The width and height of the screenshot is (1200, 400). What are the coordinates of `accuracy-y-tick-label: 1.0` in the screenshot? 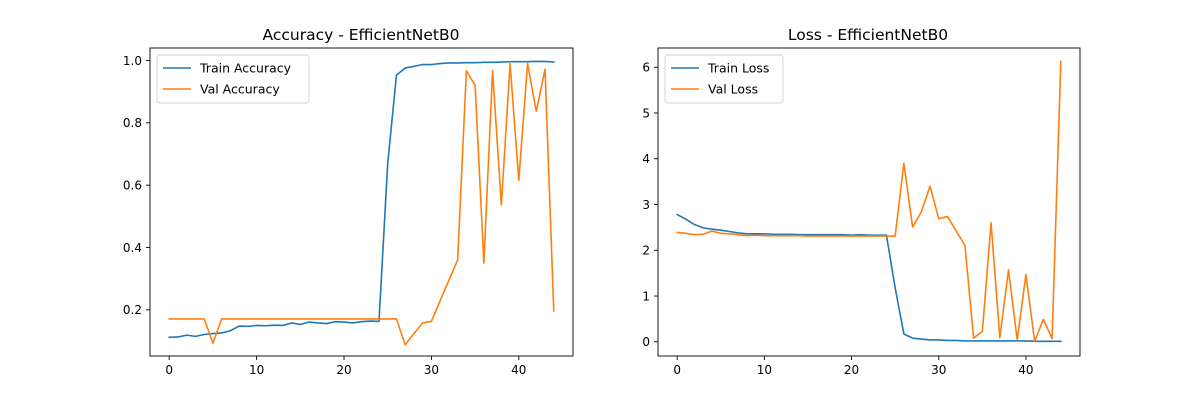 It's located at (132, 61).